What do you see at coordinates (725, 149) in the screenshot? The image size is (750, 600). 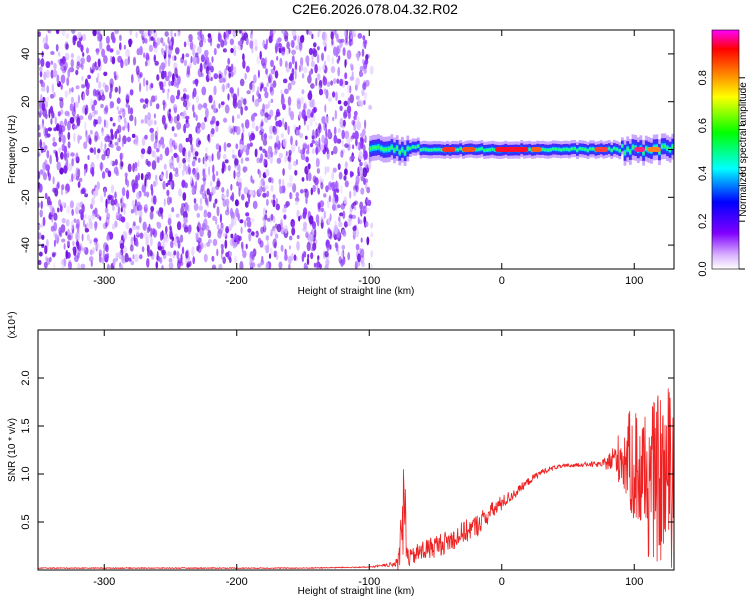 I see `colorbar` at bounding box center [725, 149].